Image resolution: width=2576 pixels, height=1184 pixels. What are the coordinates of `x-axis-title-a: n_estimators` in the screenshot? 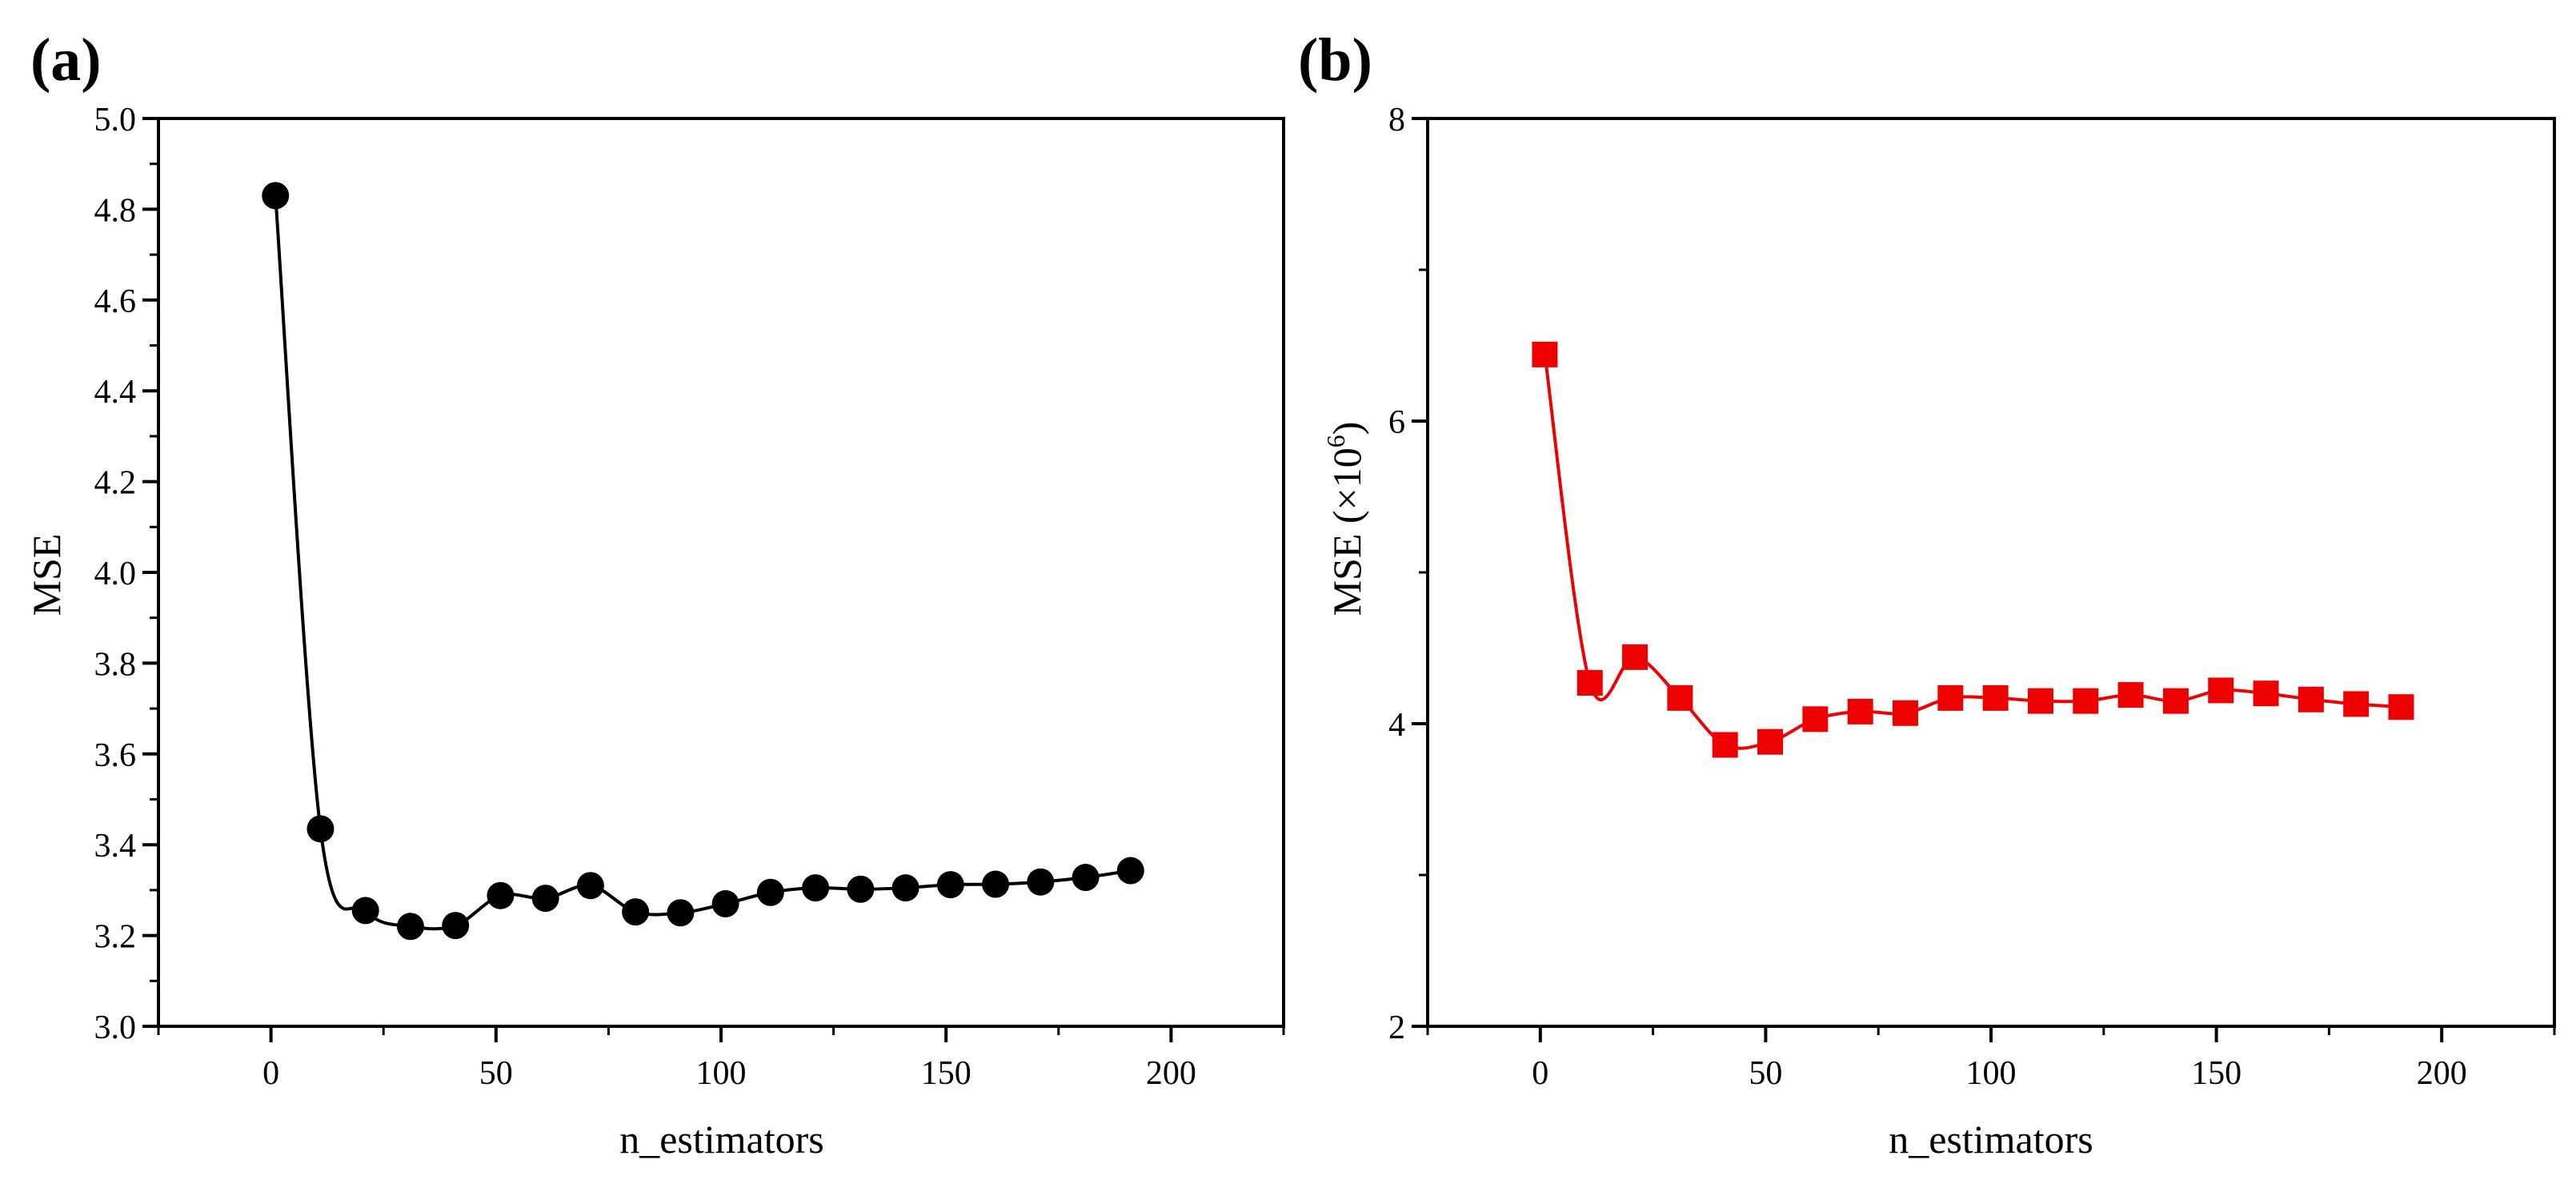 It's located at (721, 1139).